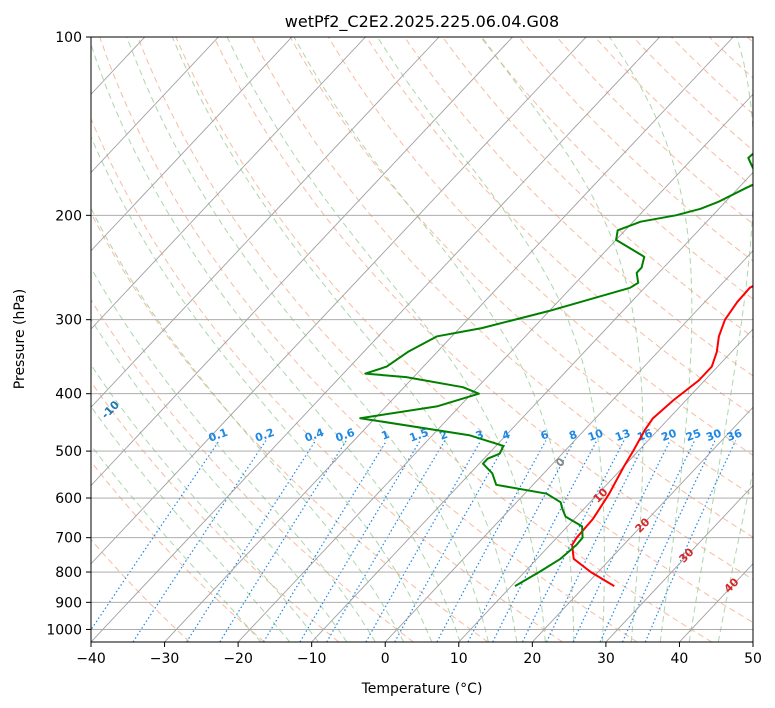 The height and width of the screenshot is (708, 775). Describe the element at coordinates (68, 216) in the screenshot. I see `y-tick-label: 200` at that location.